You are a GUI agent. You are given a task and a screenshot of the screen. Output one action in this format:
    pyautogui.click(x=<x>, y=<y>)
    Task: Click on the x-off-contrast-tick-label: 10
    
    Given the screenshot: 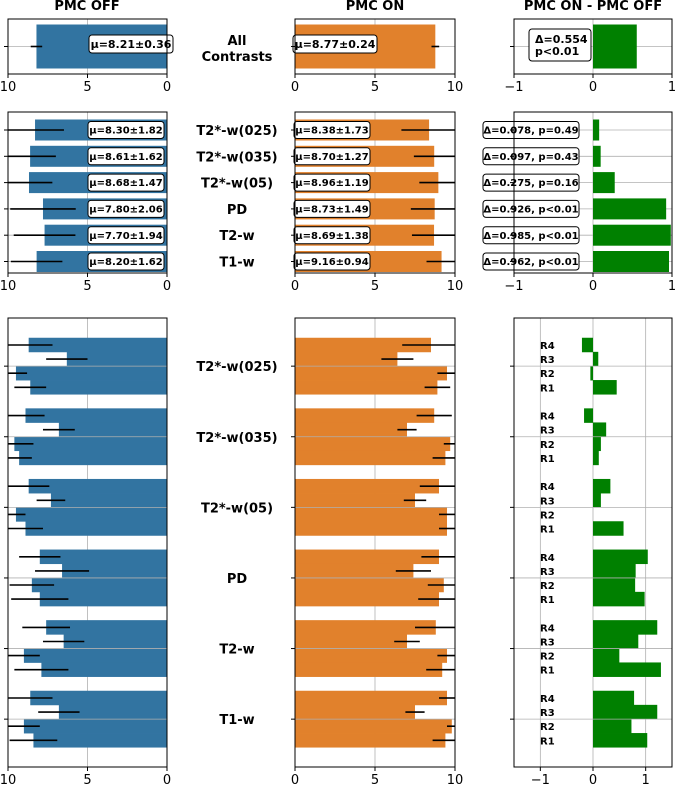 What is the action you would take?
    pyautogui.click(x=8, y=286)
    